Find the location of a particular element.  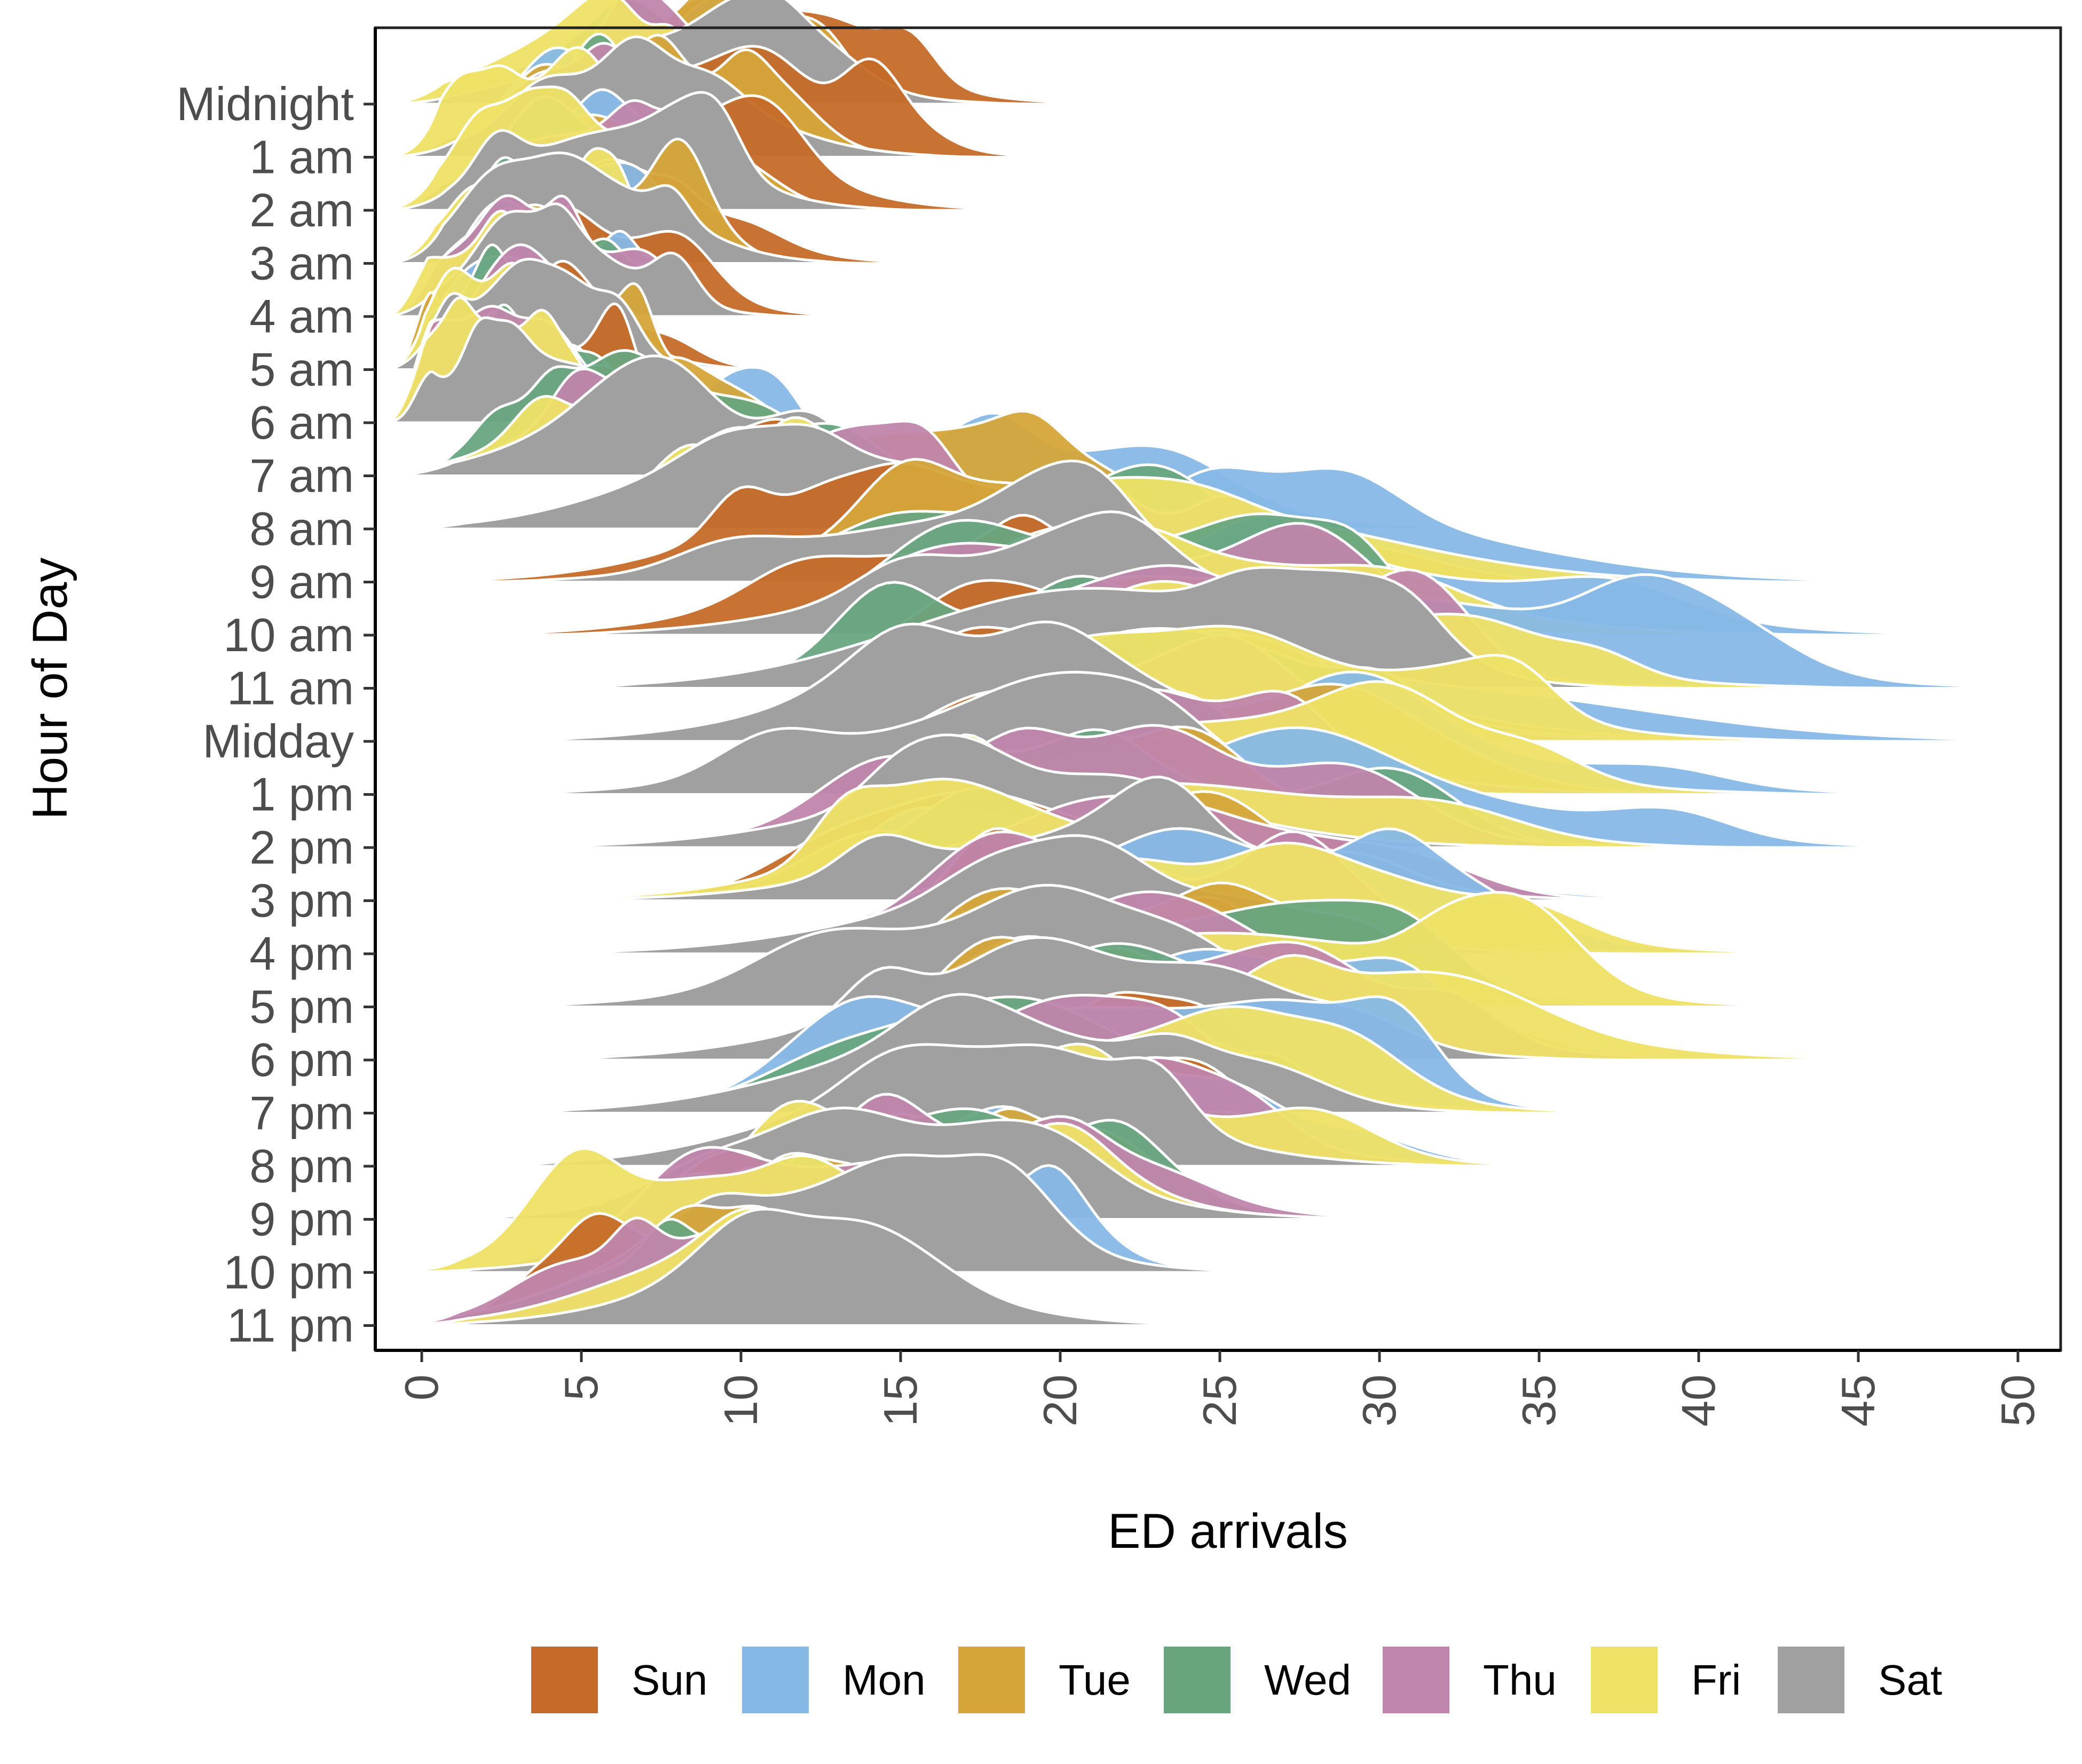

legend-item-fri: Fri is located at coordinates (1666, 1680).